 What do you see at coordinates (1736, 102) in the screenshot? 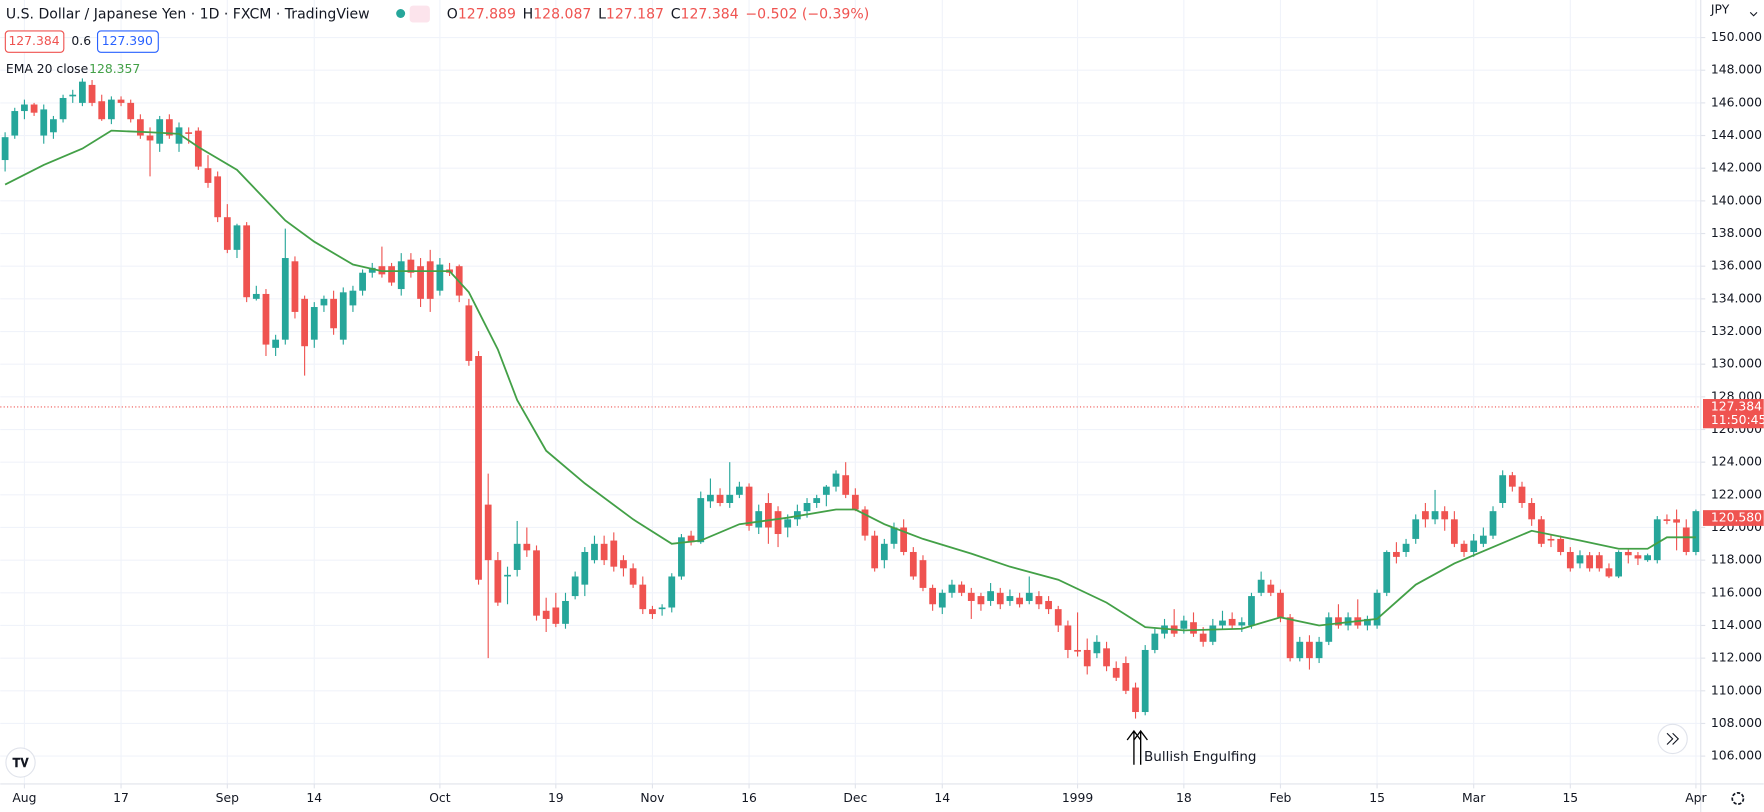
I see `y-tick-label: 146.000` at bounding box center [1736, 102].